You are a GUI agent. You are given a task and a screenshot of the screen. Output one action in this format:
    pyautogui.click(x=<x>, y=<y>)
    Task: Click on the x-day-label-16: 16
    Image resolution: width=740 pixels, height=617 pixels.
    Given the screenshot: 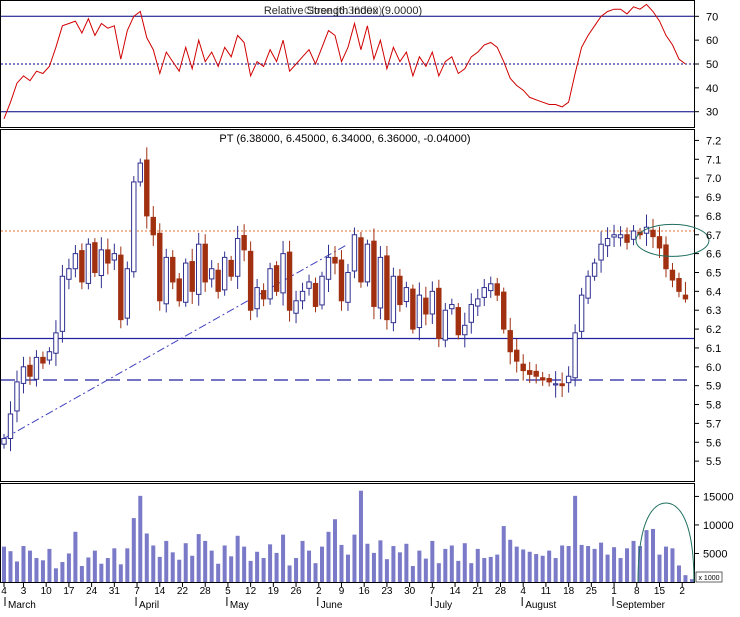 What is the action you would take?
    pyautogui.click(x=365, y=591)
    